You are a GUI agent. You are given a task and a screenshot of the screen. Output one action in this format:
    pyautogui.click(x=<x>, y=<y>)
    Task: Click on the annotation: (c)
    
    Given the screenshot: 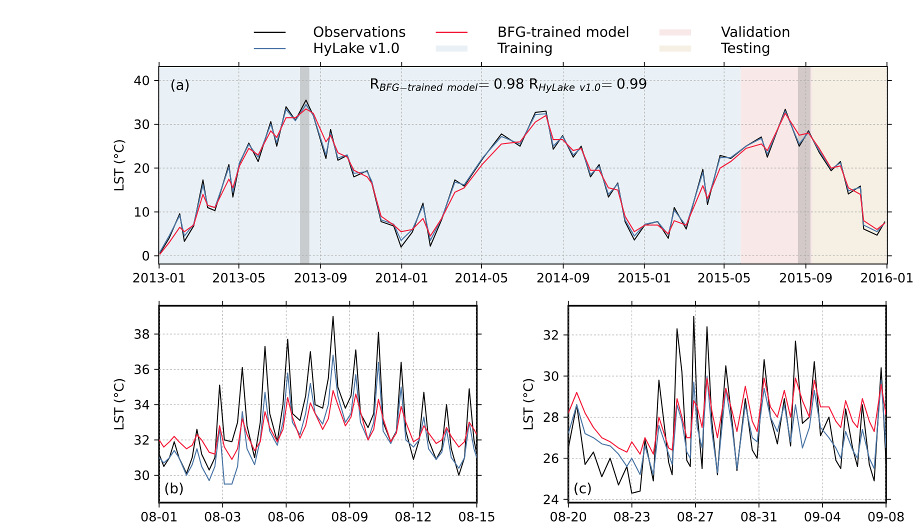 What is the action you would take?
    pyautogui.click(x=582, y=489)
    